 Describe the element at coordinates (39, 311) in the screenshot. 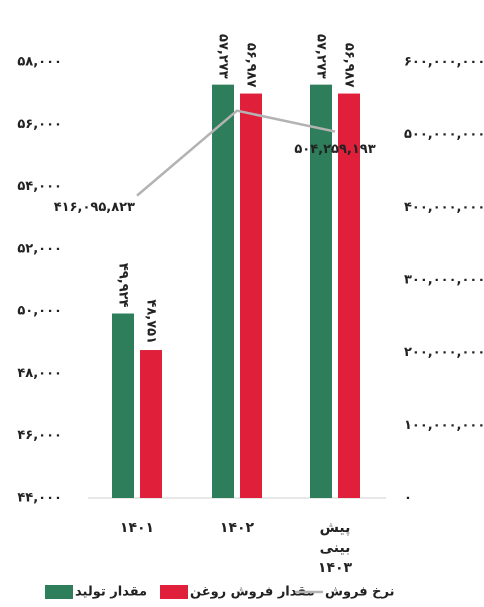

I see `y-tick-label: ۵۰,۰۰۰` at that location.